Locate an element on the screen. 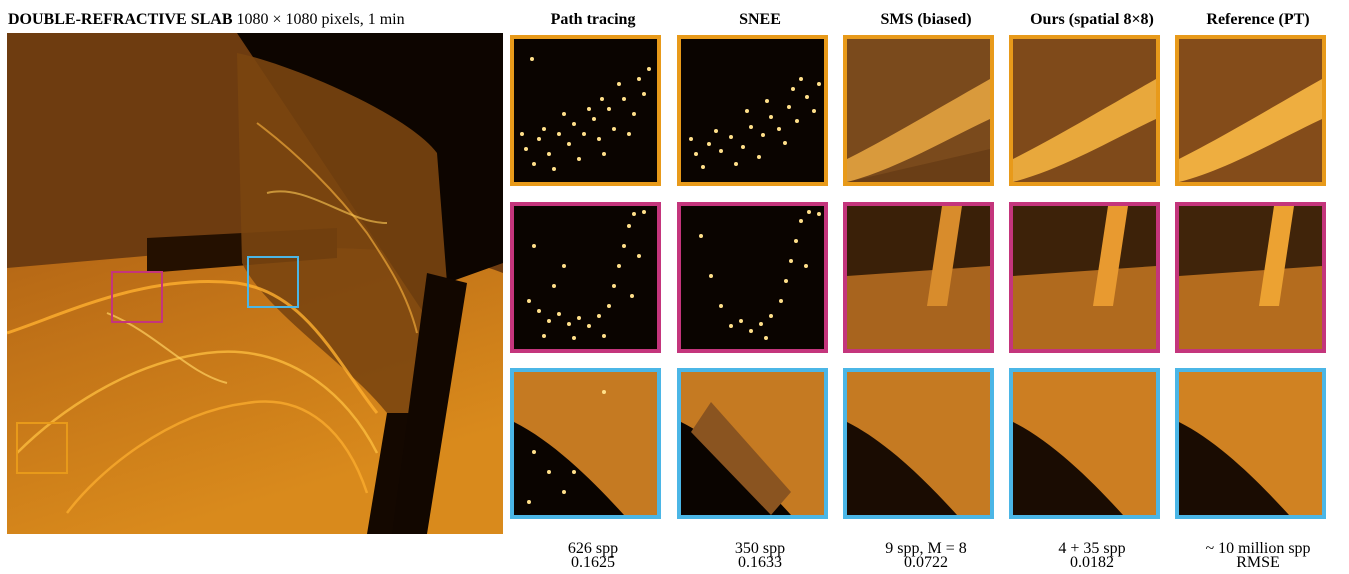 The width and height of the screenshot is (1349, 574). footer-ours-spp: 4 + 35 spp is located at coordinates (1092, 548).